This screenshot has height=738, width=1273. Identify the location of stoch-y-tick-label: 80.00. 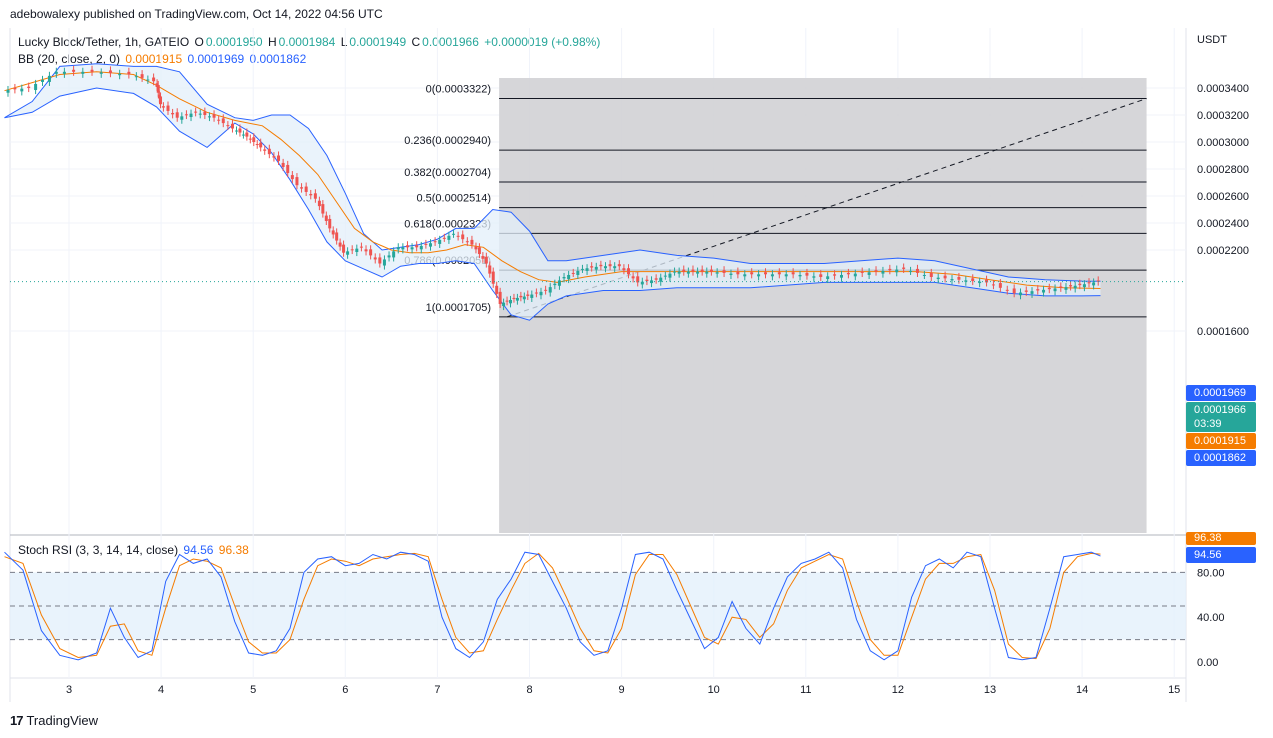
(1211, 573).